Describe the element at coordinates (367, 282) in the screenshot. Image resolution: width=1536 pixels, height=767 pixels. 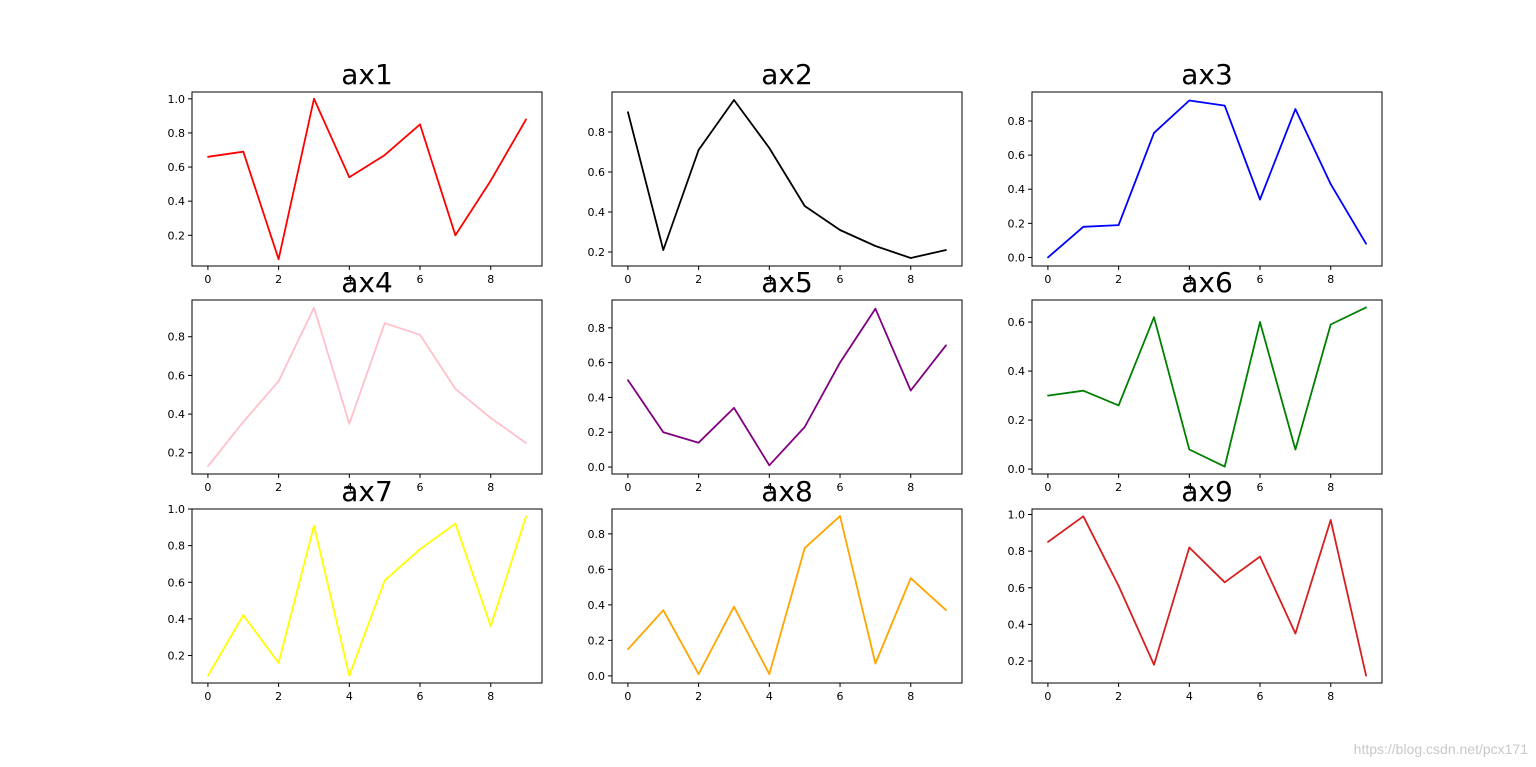
I see `subplot-title: ax4` at that location.